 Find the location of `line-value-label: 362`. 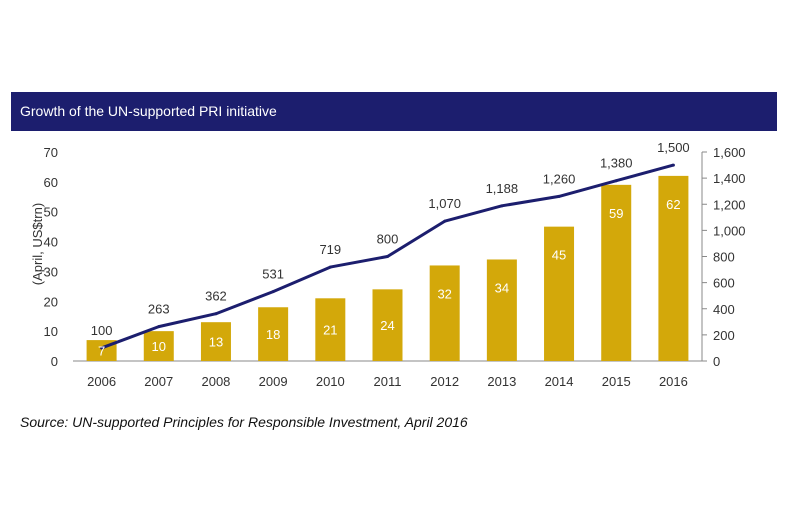

line-value-label: 362 is located at coordinates (216, 296).